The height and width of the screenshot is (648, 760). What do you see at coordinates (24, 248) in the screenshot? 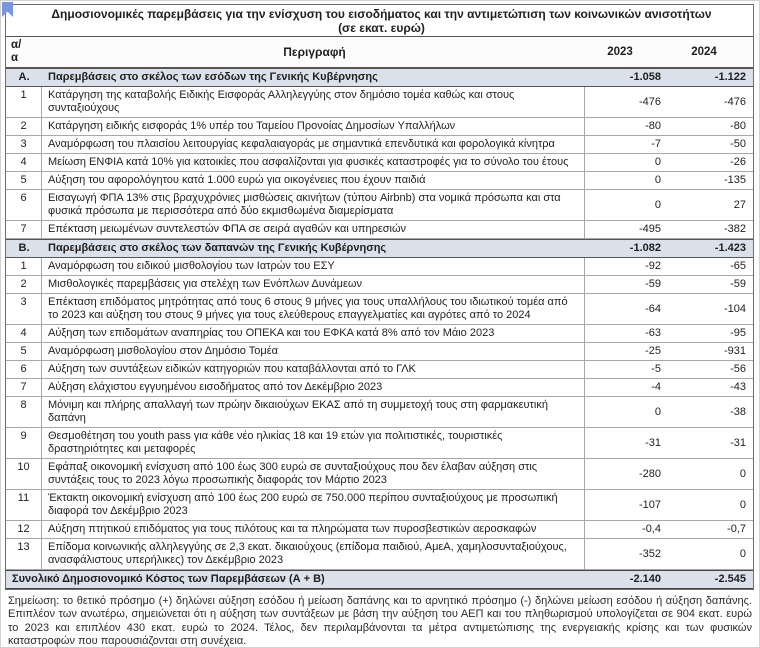
I see `row-number: Β.` at bounding box center [24, 248].